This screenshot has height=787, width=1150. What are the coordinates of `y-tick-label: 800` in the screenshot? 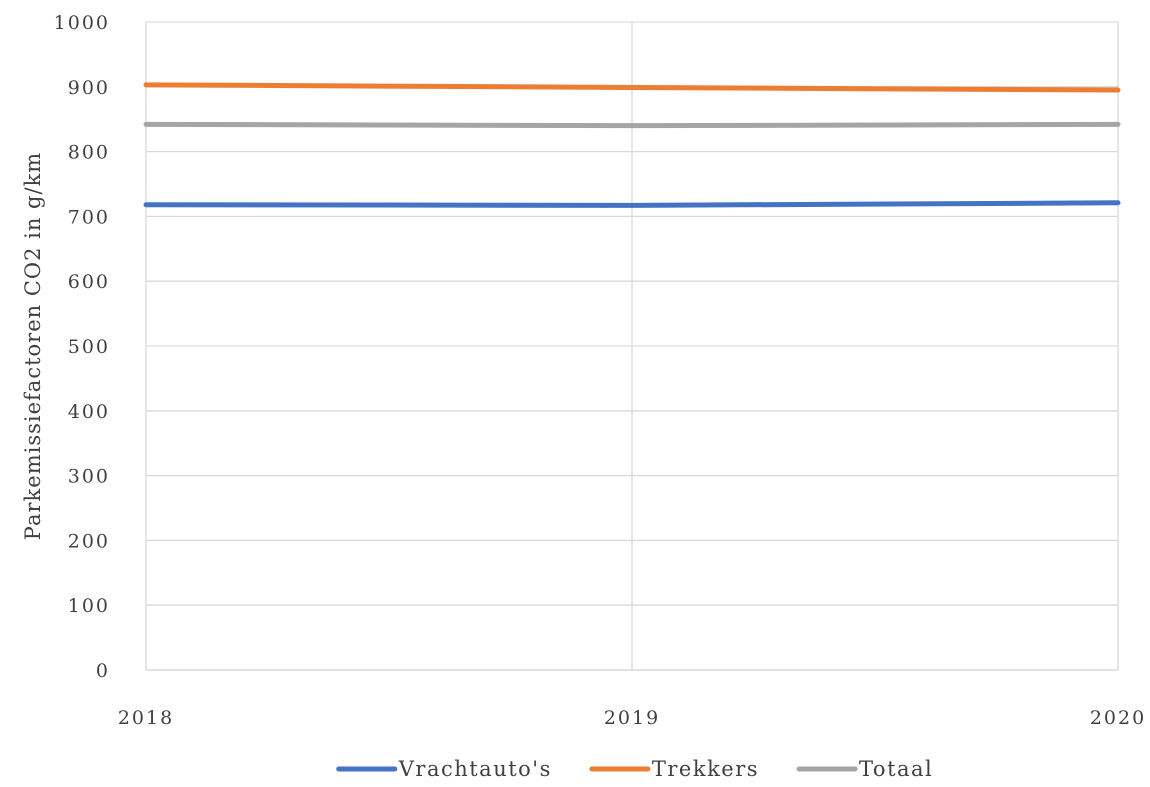 It's located at (89, 153).